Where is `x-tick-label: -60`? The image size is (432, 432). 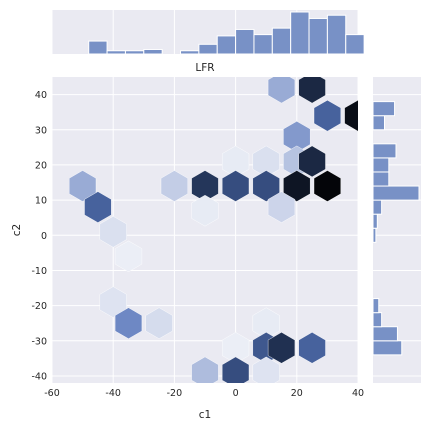
x-tick-label: -60 is located at coordinates (52, 393).